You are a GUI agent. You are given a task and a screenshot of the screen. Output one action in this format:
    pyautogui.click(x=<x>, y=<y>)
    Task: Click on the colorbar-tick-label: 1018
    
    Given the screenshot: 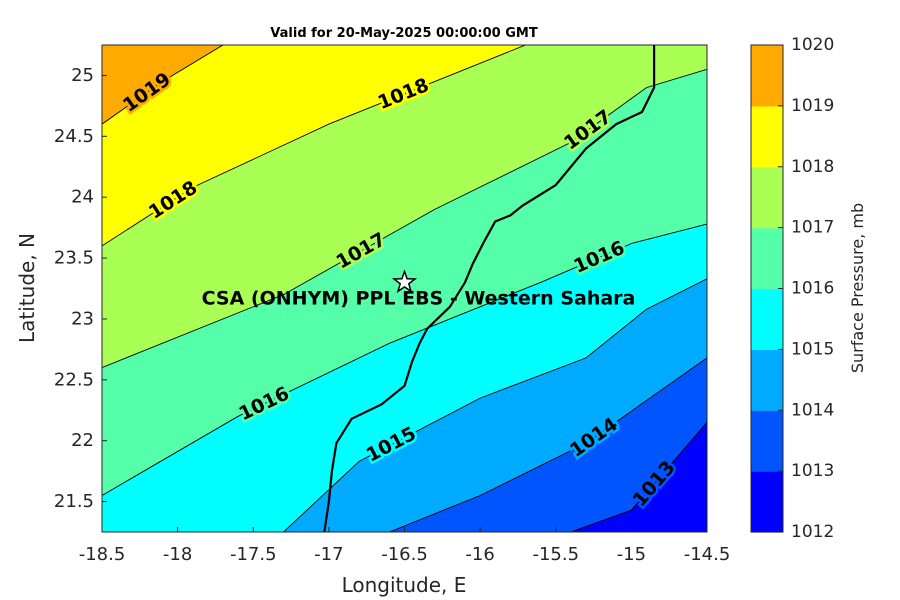 What is the action you would take?
    pyautogui.click(x=812, y=167)
    